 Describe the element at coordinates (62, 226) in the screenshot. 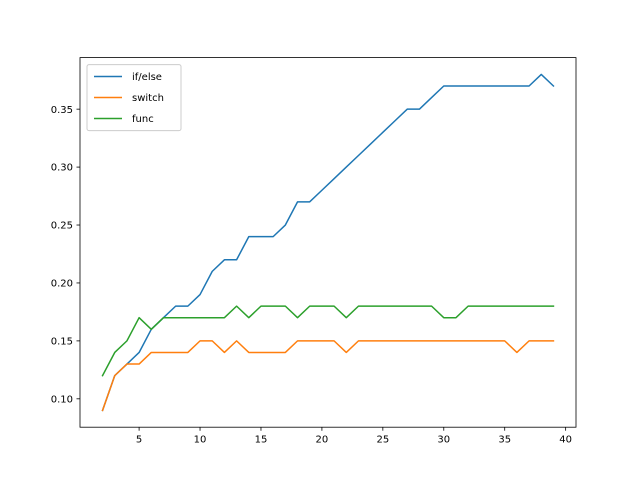

I see `y-tick-label: 0.25` at that location.